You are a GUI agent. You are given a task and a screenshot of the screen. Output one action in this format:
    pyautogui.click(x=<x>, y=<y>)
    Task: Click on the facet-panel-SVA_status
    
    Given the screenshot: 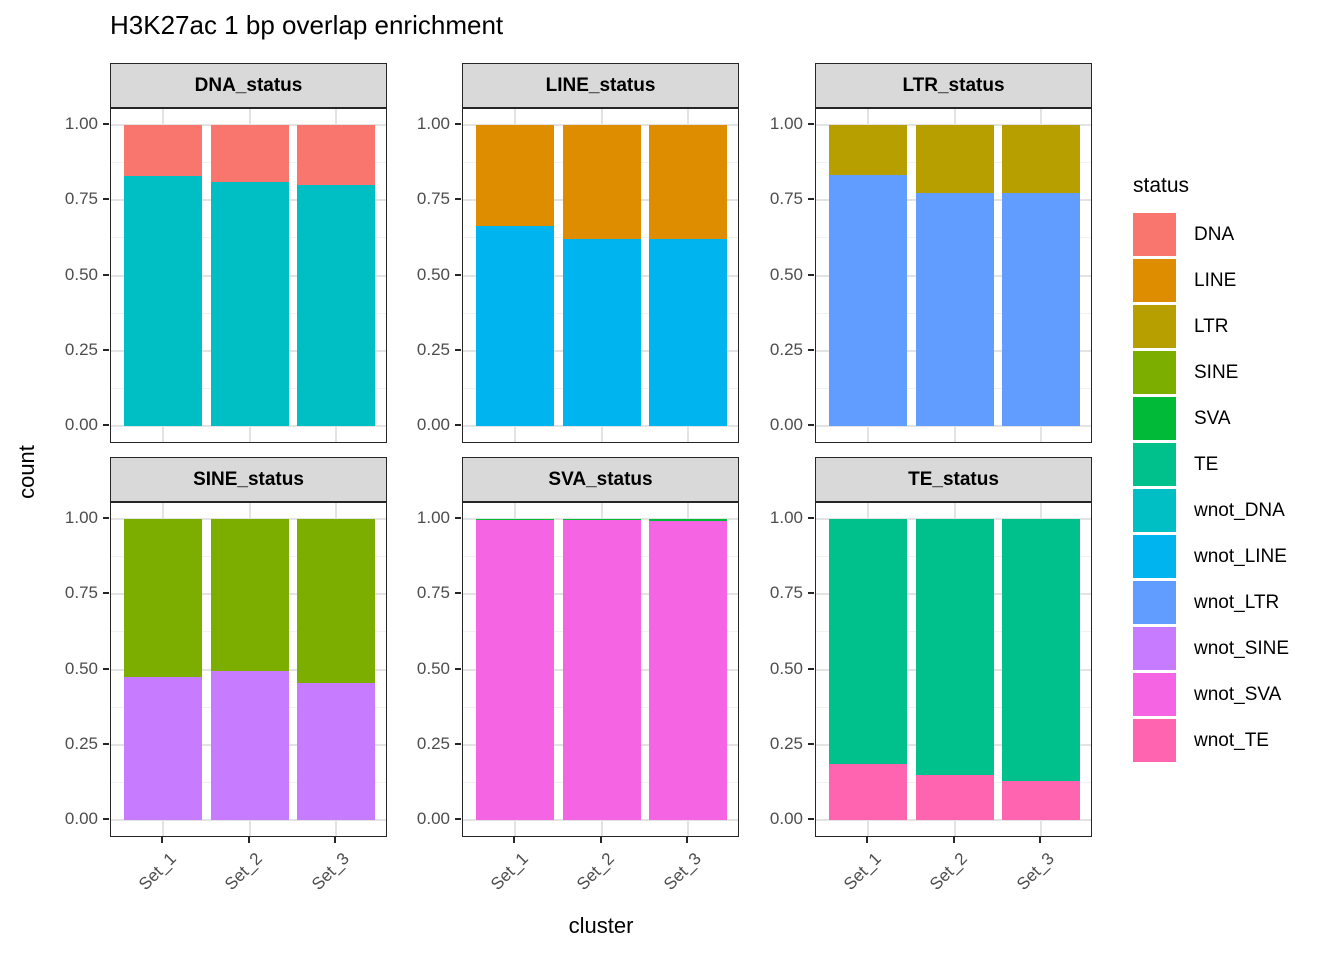 What is the action you would take?
    pyautogui.click(x=600, y=669)
    